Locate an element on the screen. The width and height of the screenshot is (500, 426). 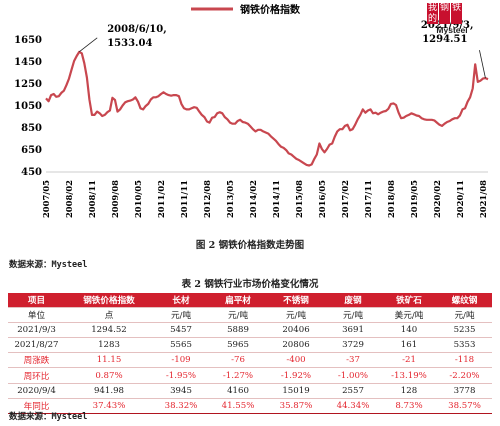
table-cell: 单位 is located at coordinates (36, 315).